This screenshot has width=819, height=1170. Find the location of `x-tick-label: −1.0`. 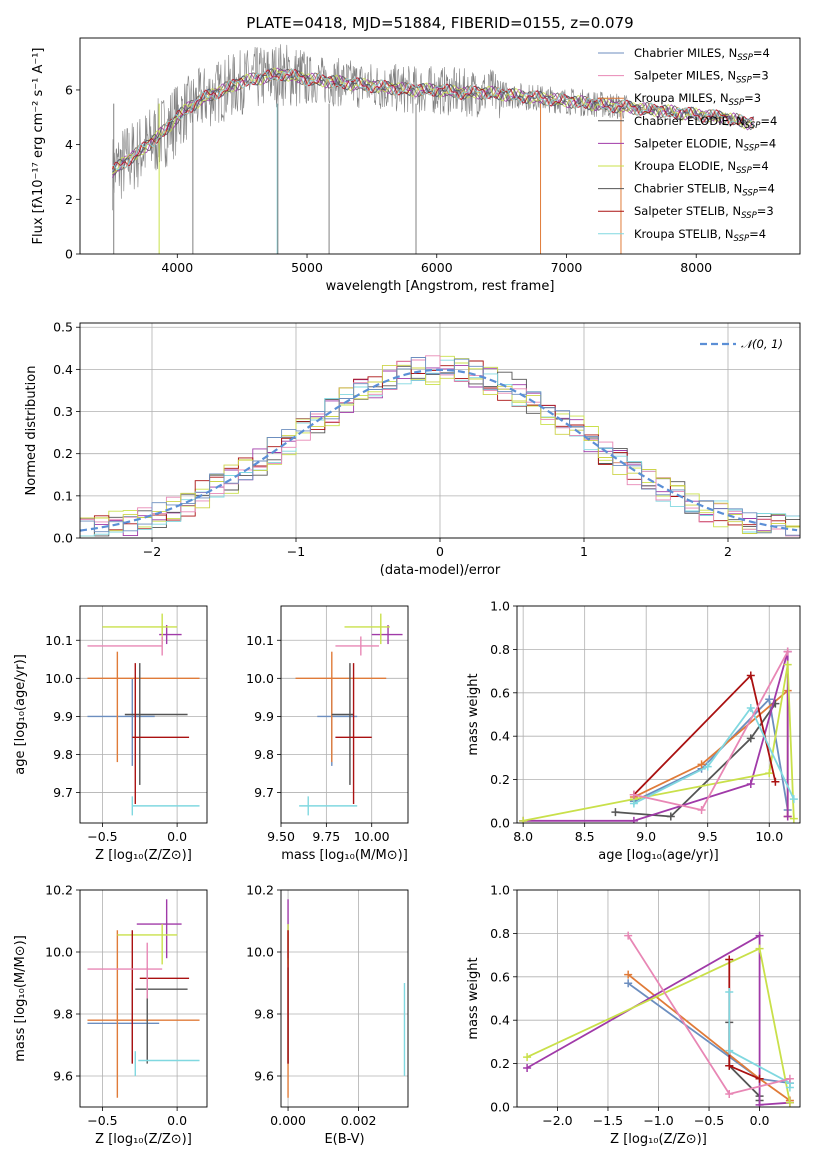

x-tick-label: −1.0 is located at coordinates (658, 1120).